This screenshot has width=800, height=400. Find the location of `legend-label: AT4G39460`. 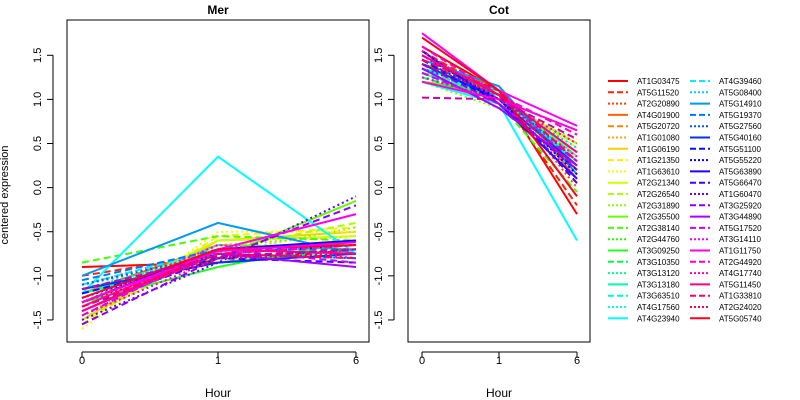

legend-label: AT4G39460 is located at coordinates (740, 81).